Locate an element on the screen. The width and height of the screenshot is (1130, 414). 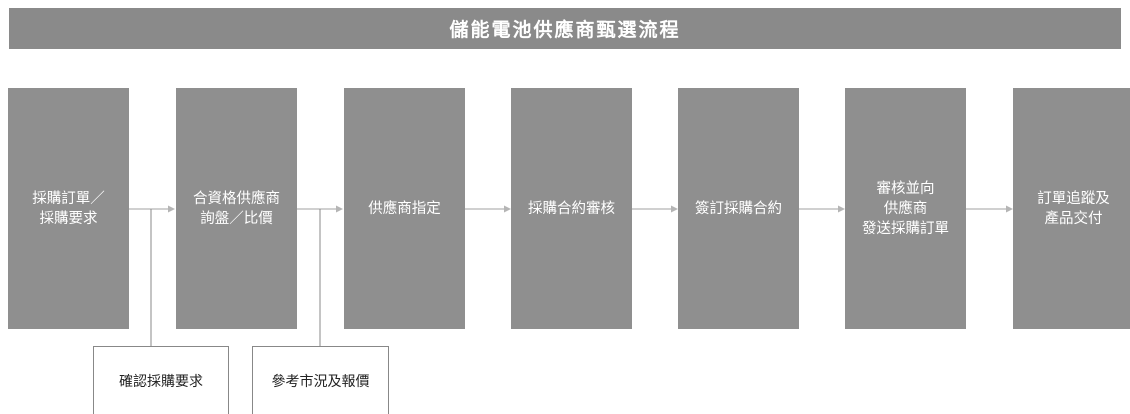
diagram-title: 儲能電池供應商甄選流程 is located at coordinates (565, 30).